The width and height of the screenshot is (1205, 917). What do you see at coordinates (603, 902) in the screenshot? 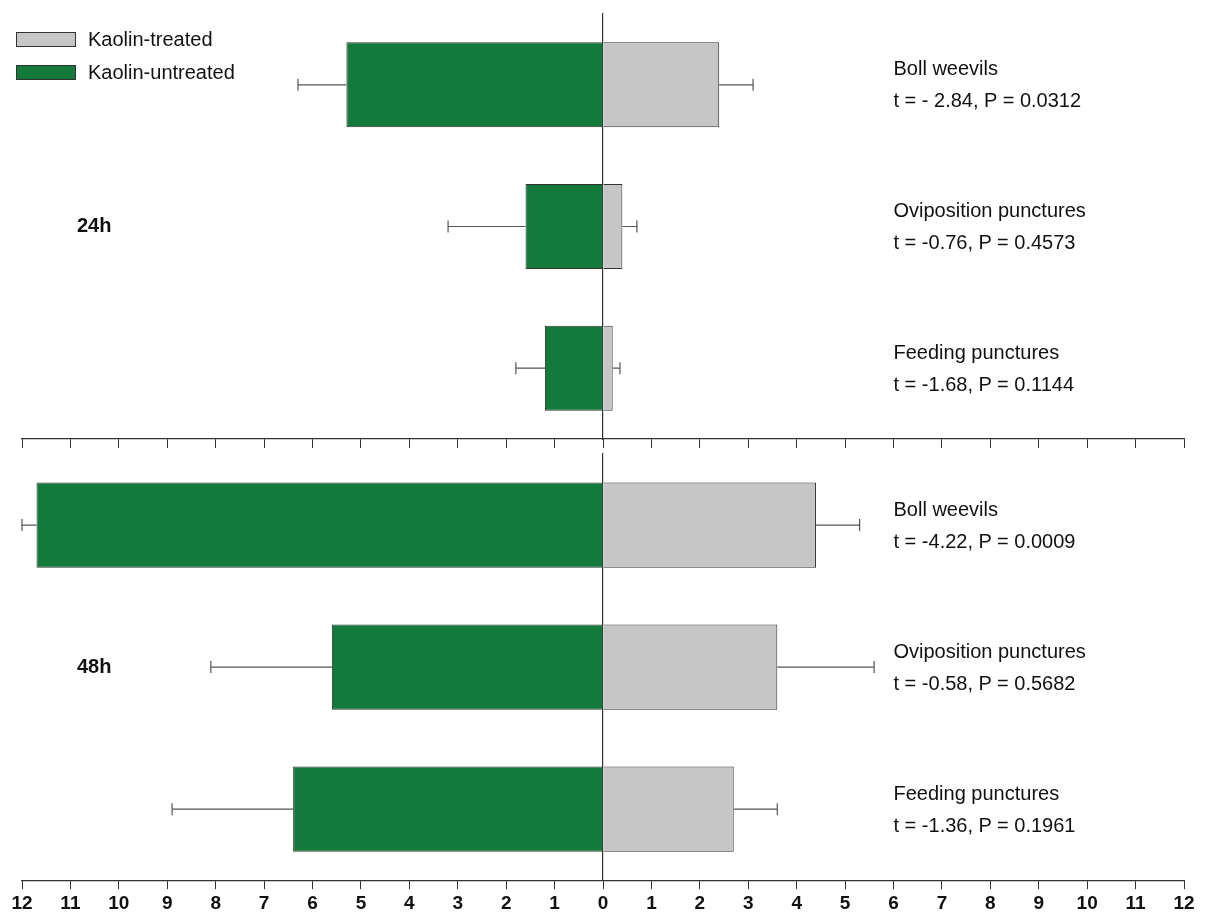
I see `x-tick-label: 0` at bounding box center [603, 902].